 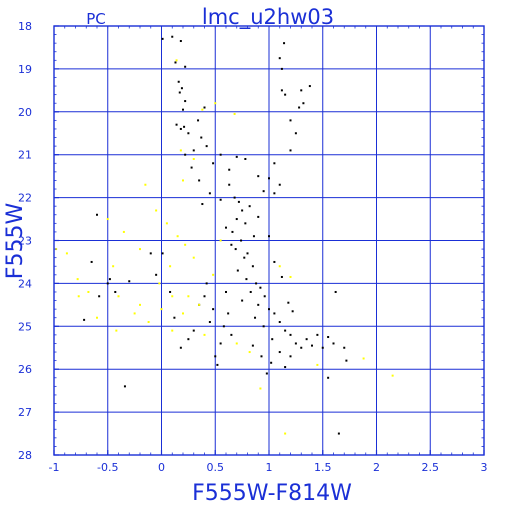 What do you see at coordinates (431, 467) in the screenshot?
I see `x-tick-label: 2.5` at bounding box center [431, 467].